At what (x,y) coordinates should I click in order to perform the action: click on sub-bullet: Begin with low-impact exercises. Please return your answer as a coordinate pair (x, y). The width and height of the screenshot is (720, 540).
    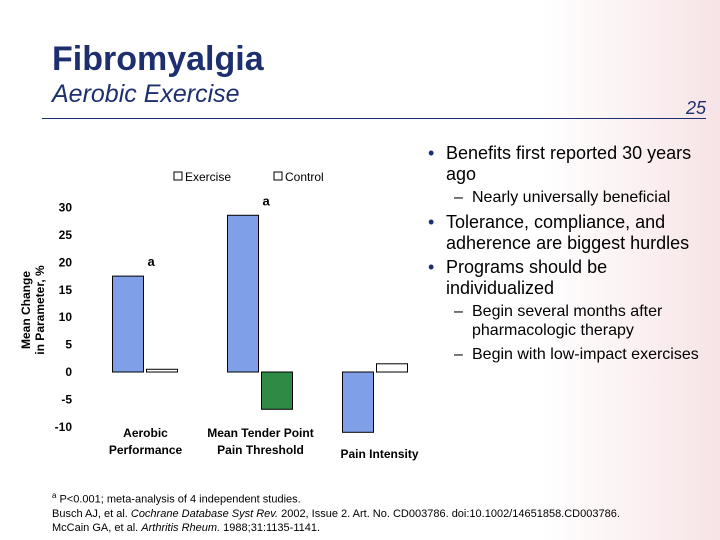
    Looking at the image, I should click on (570, 354).